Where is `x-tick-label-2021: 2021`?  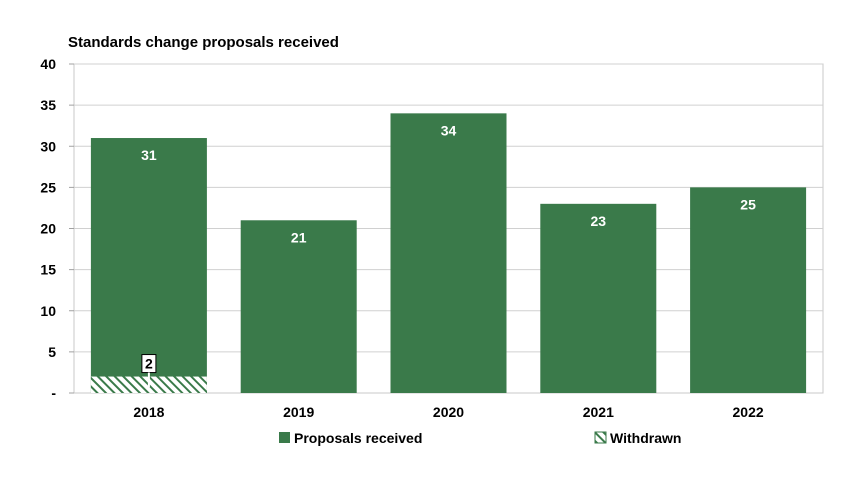
x-tick-label-2021: 2021 is located at coordinates (598, 412).